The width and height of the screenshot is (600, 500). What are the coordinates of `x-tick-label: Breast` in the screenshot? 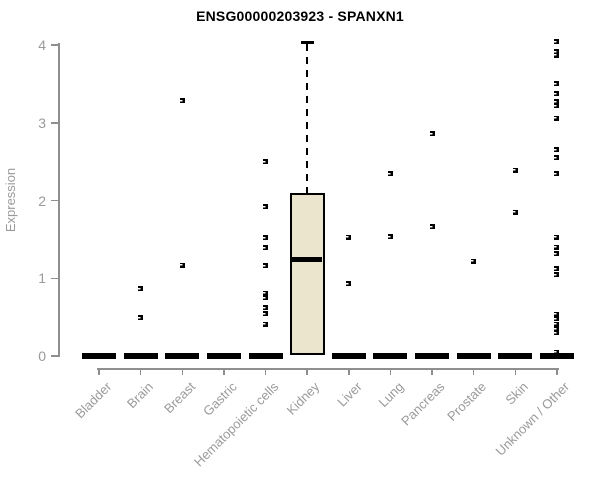 It's located at (179, 398).